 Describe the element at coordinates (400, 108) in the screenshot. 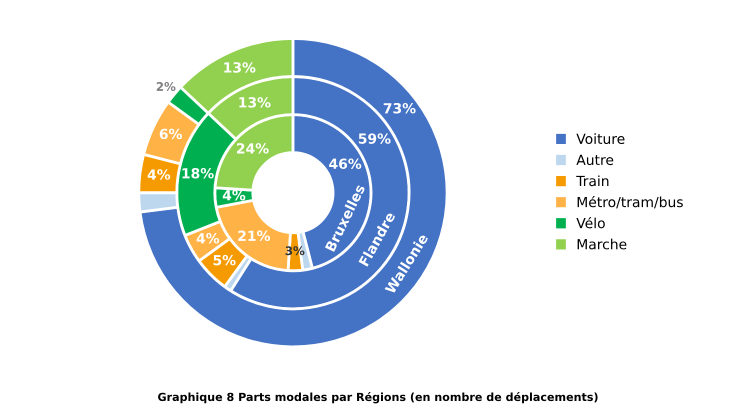

I see `data-label: 73%` at that location.